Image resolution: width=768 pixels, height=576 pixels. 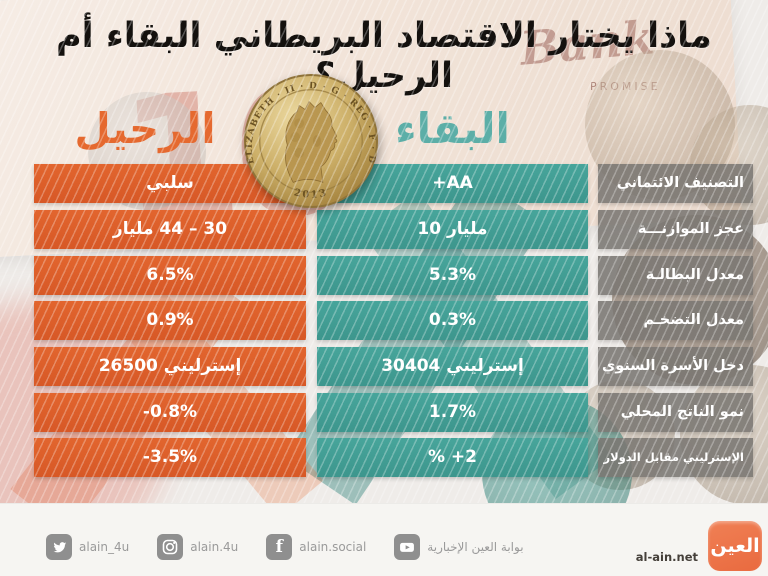 I want to click on queen-profile, so click(x=311, y=142).